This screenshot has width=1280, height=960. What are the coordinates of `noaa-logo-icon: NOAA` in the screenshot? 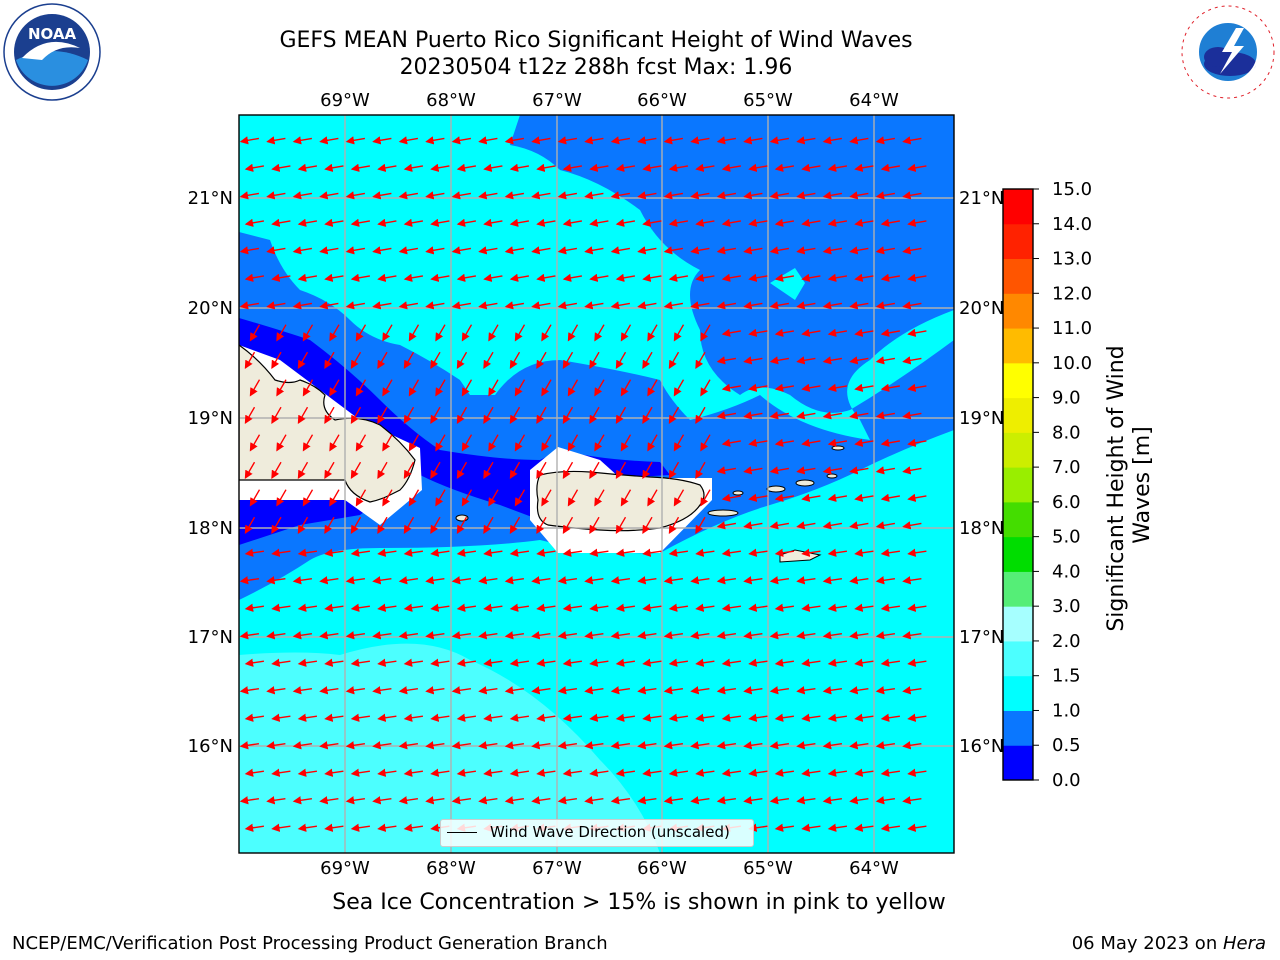 It's located at (52, 52).